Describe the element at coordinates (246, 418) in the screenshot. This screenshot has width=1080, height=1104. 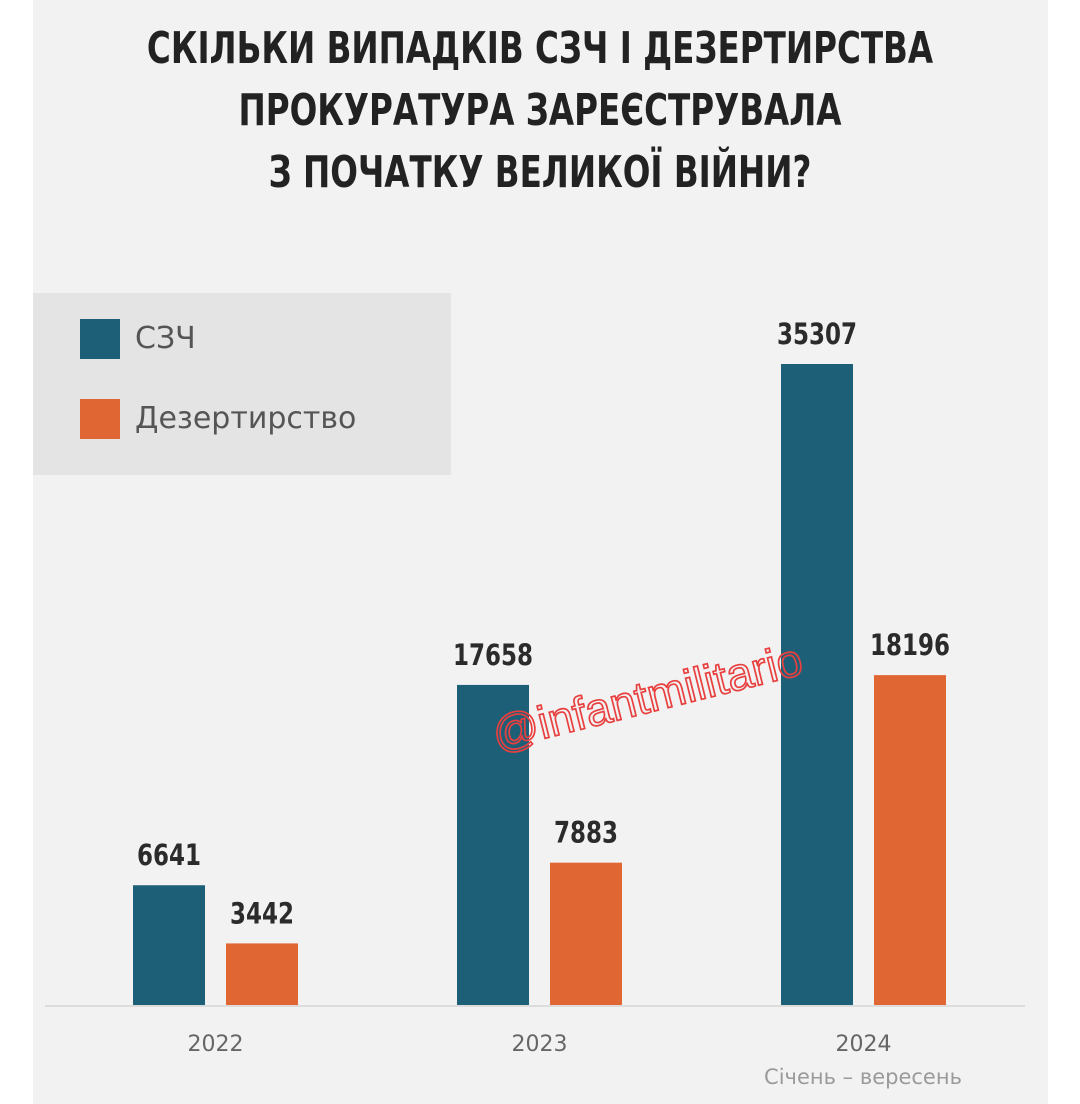
I see `legend-label-desertion: Дезертирство` at that location.